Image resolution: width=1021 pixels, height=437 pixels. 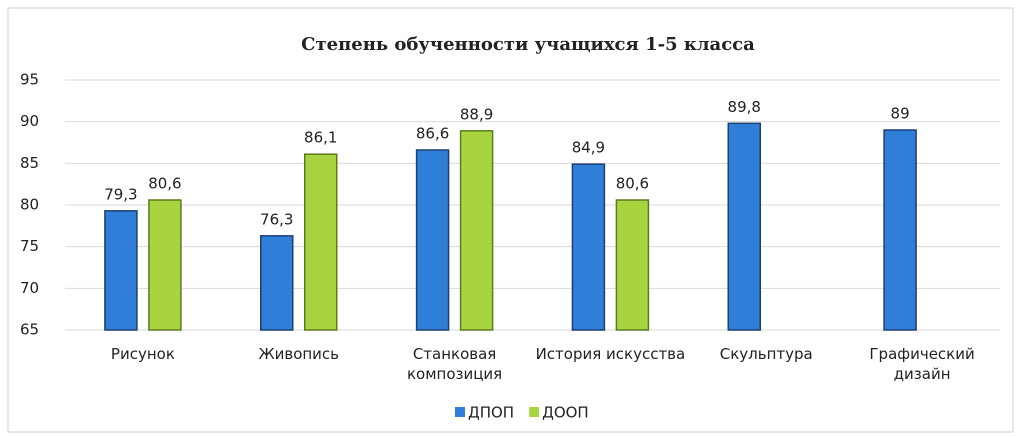 I want to click on y-tick-label: 95, so click(x=29, y=80).